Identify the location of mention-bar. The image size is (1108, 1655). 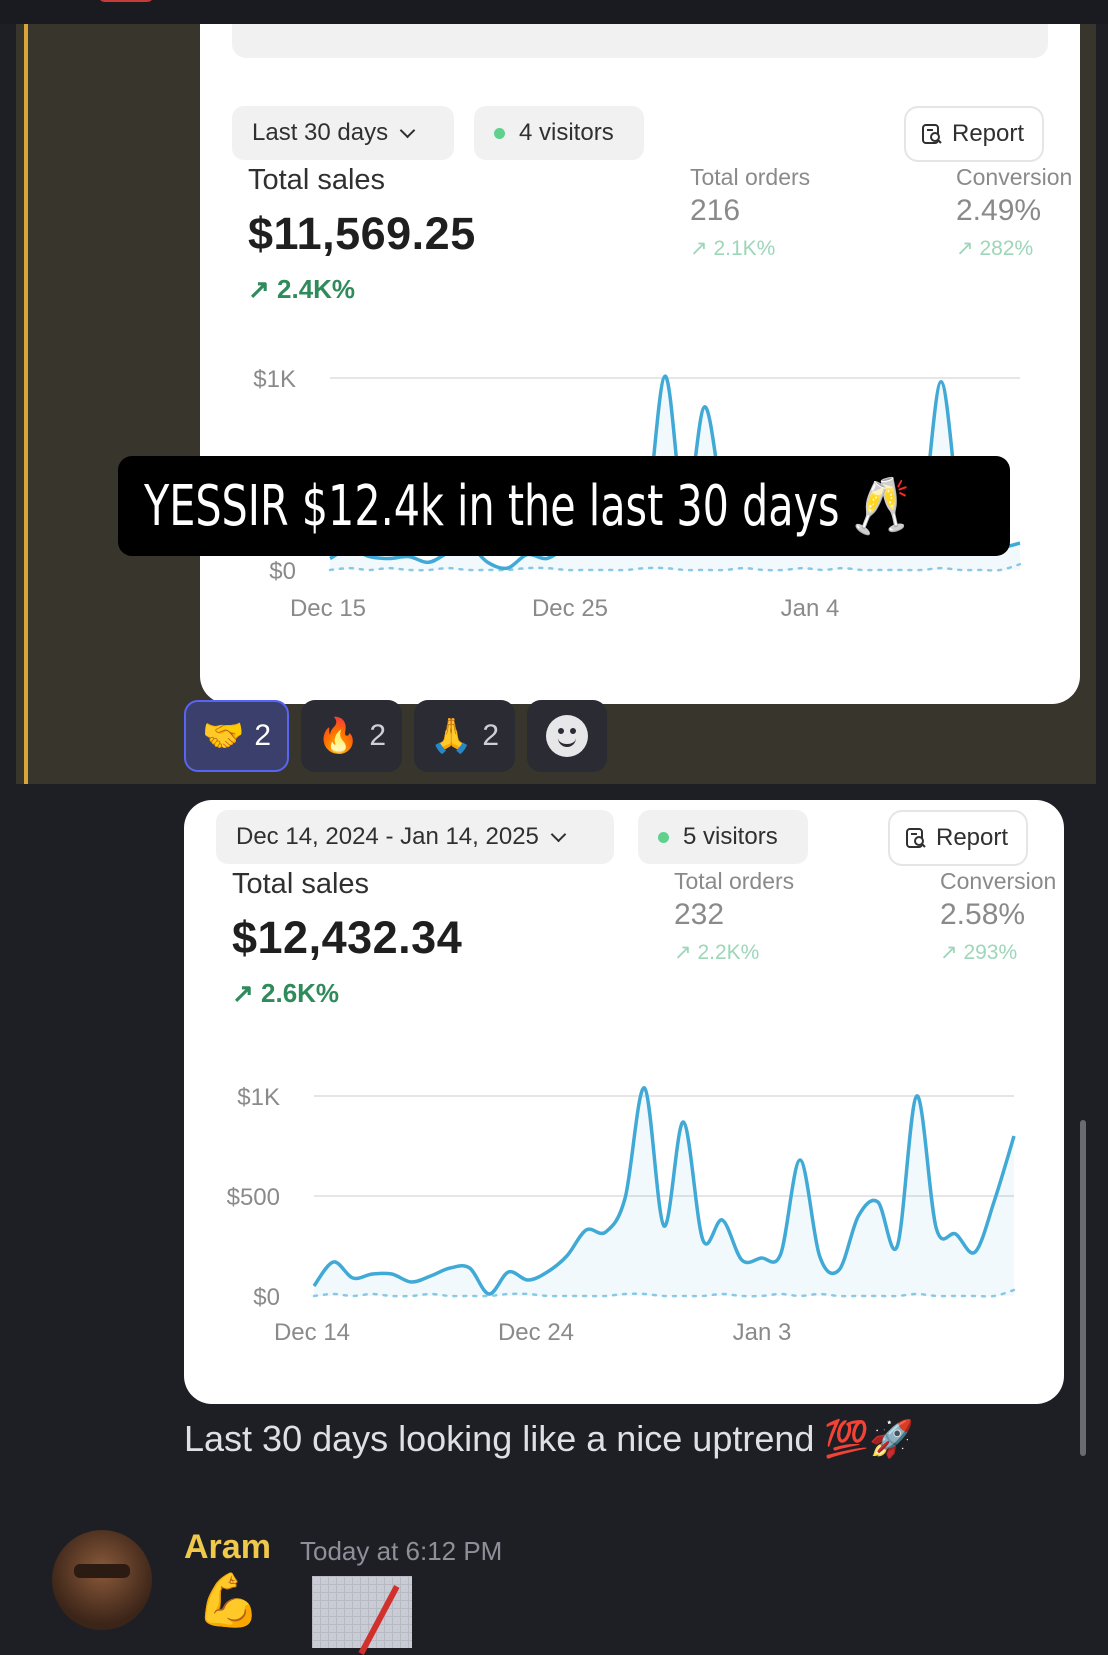
(26, 404).